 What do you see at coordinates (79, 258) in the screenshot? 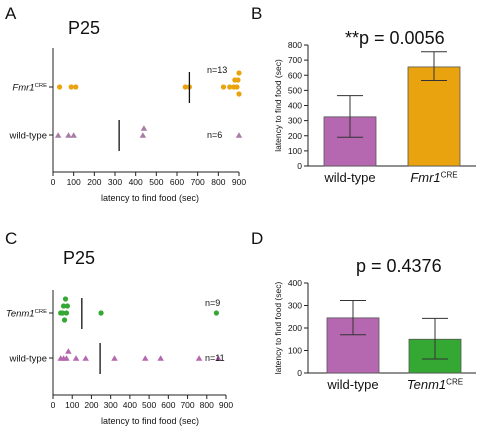
I see `panel-c-title: P25` at bounding box center [79, 258].